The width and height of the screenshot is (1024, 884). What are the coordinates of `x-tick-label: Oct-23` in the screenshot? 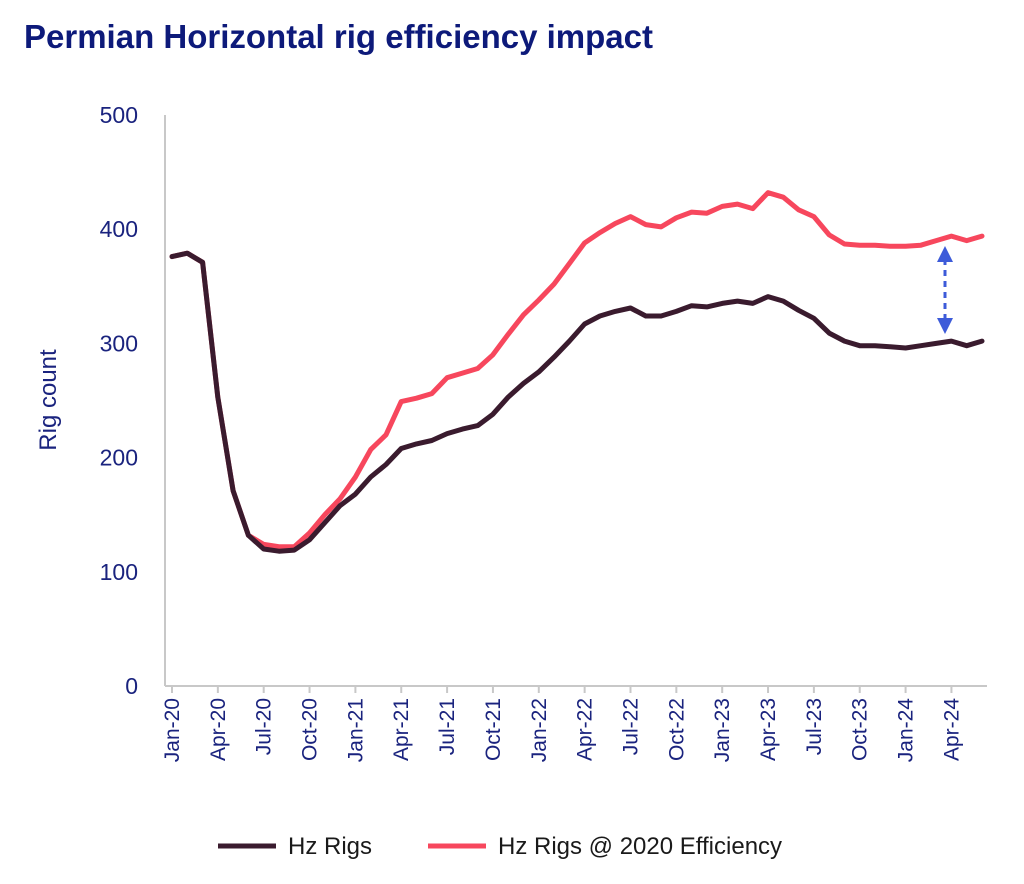 It's located at (860, 729).